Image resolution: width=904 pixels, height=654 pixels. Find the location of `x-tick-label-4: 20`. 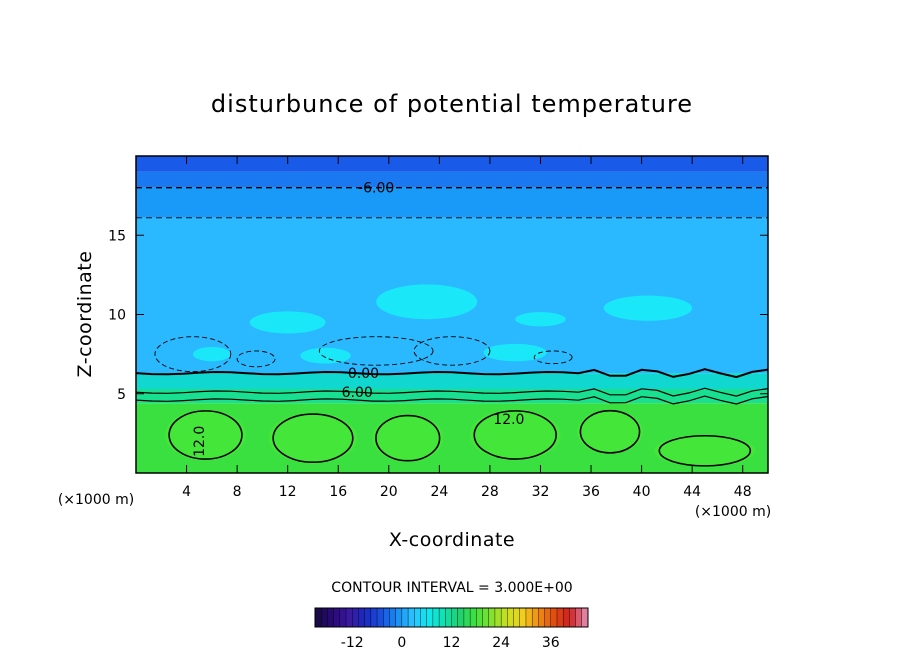

x-tick-label-4: 20 is located at coordinates (389, 492).